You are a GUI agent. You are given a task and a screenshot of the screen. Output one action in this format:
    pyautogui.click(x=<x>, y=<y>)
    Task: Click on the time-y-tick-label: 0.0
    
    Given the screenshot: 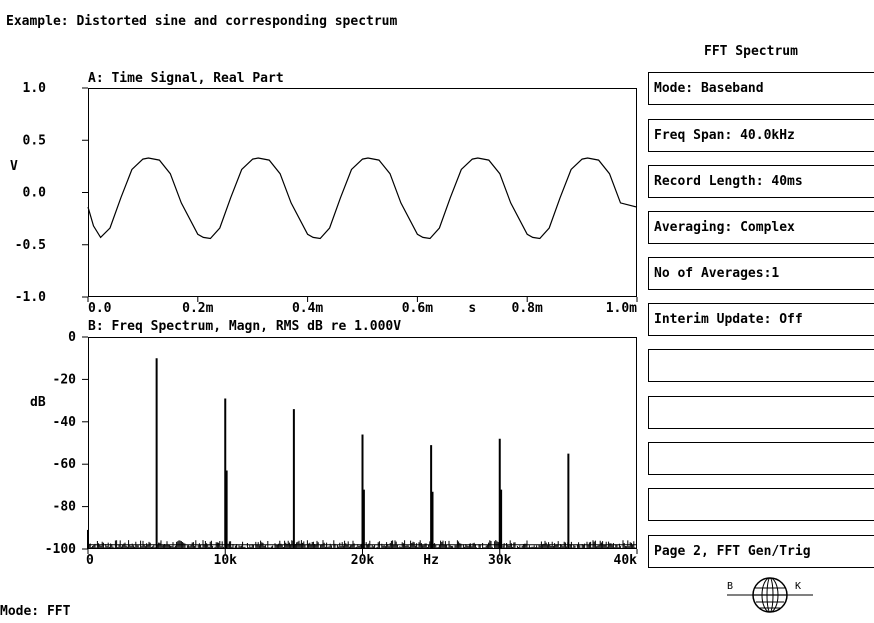 What is the action you would take?
    pyautogui.click(x=35, y=193)
    